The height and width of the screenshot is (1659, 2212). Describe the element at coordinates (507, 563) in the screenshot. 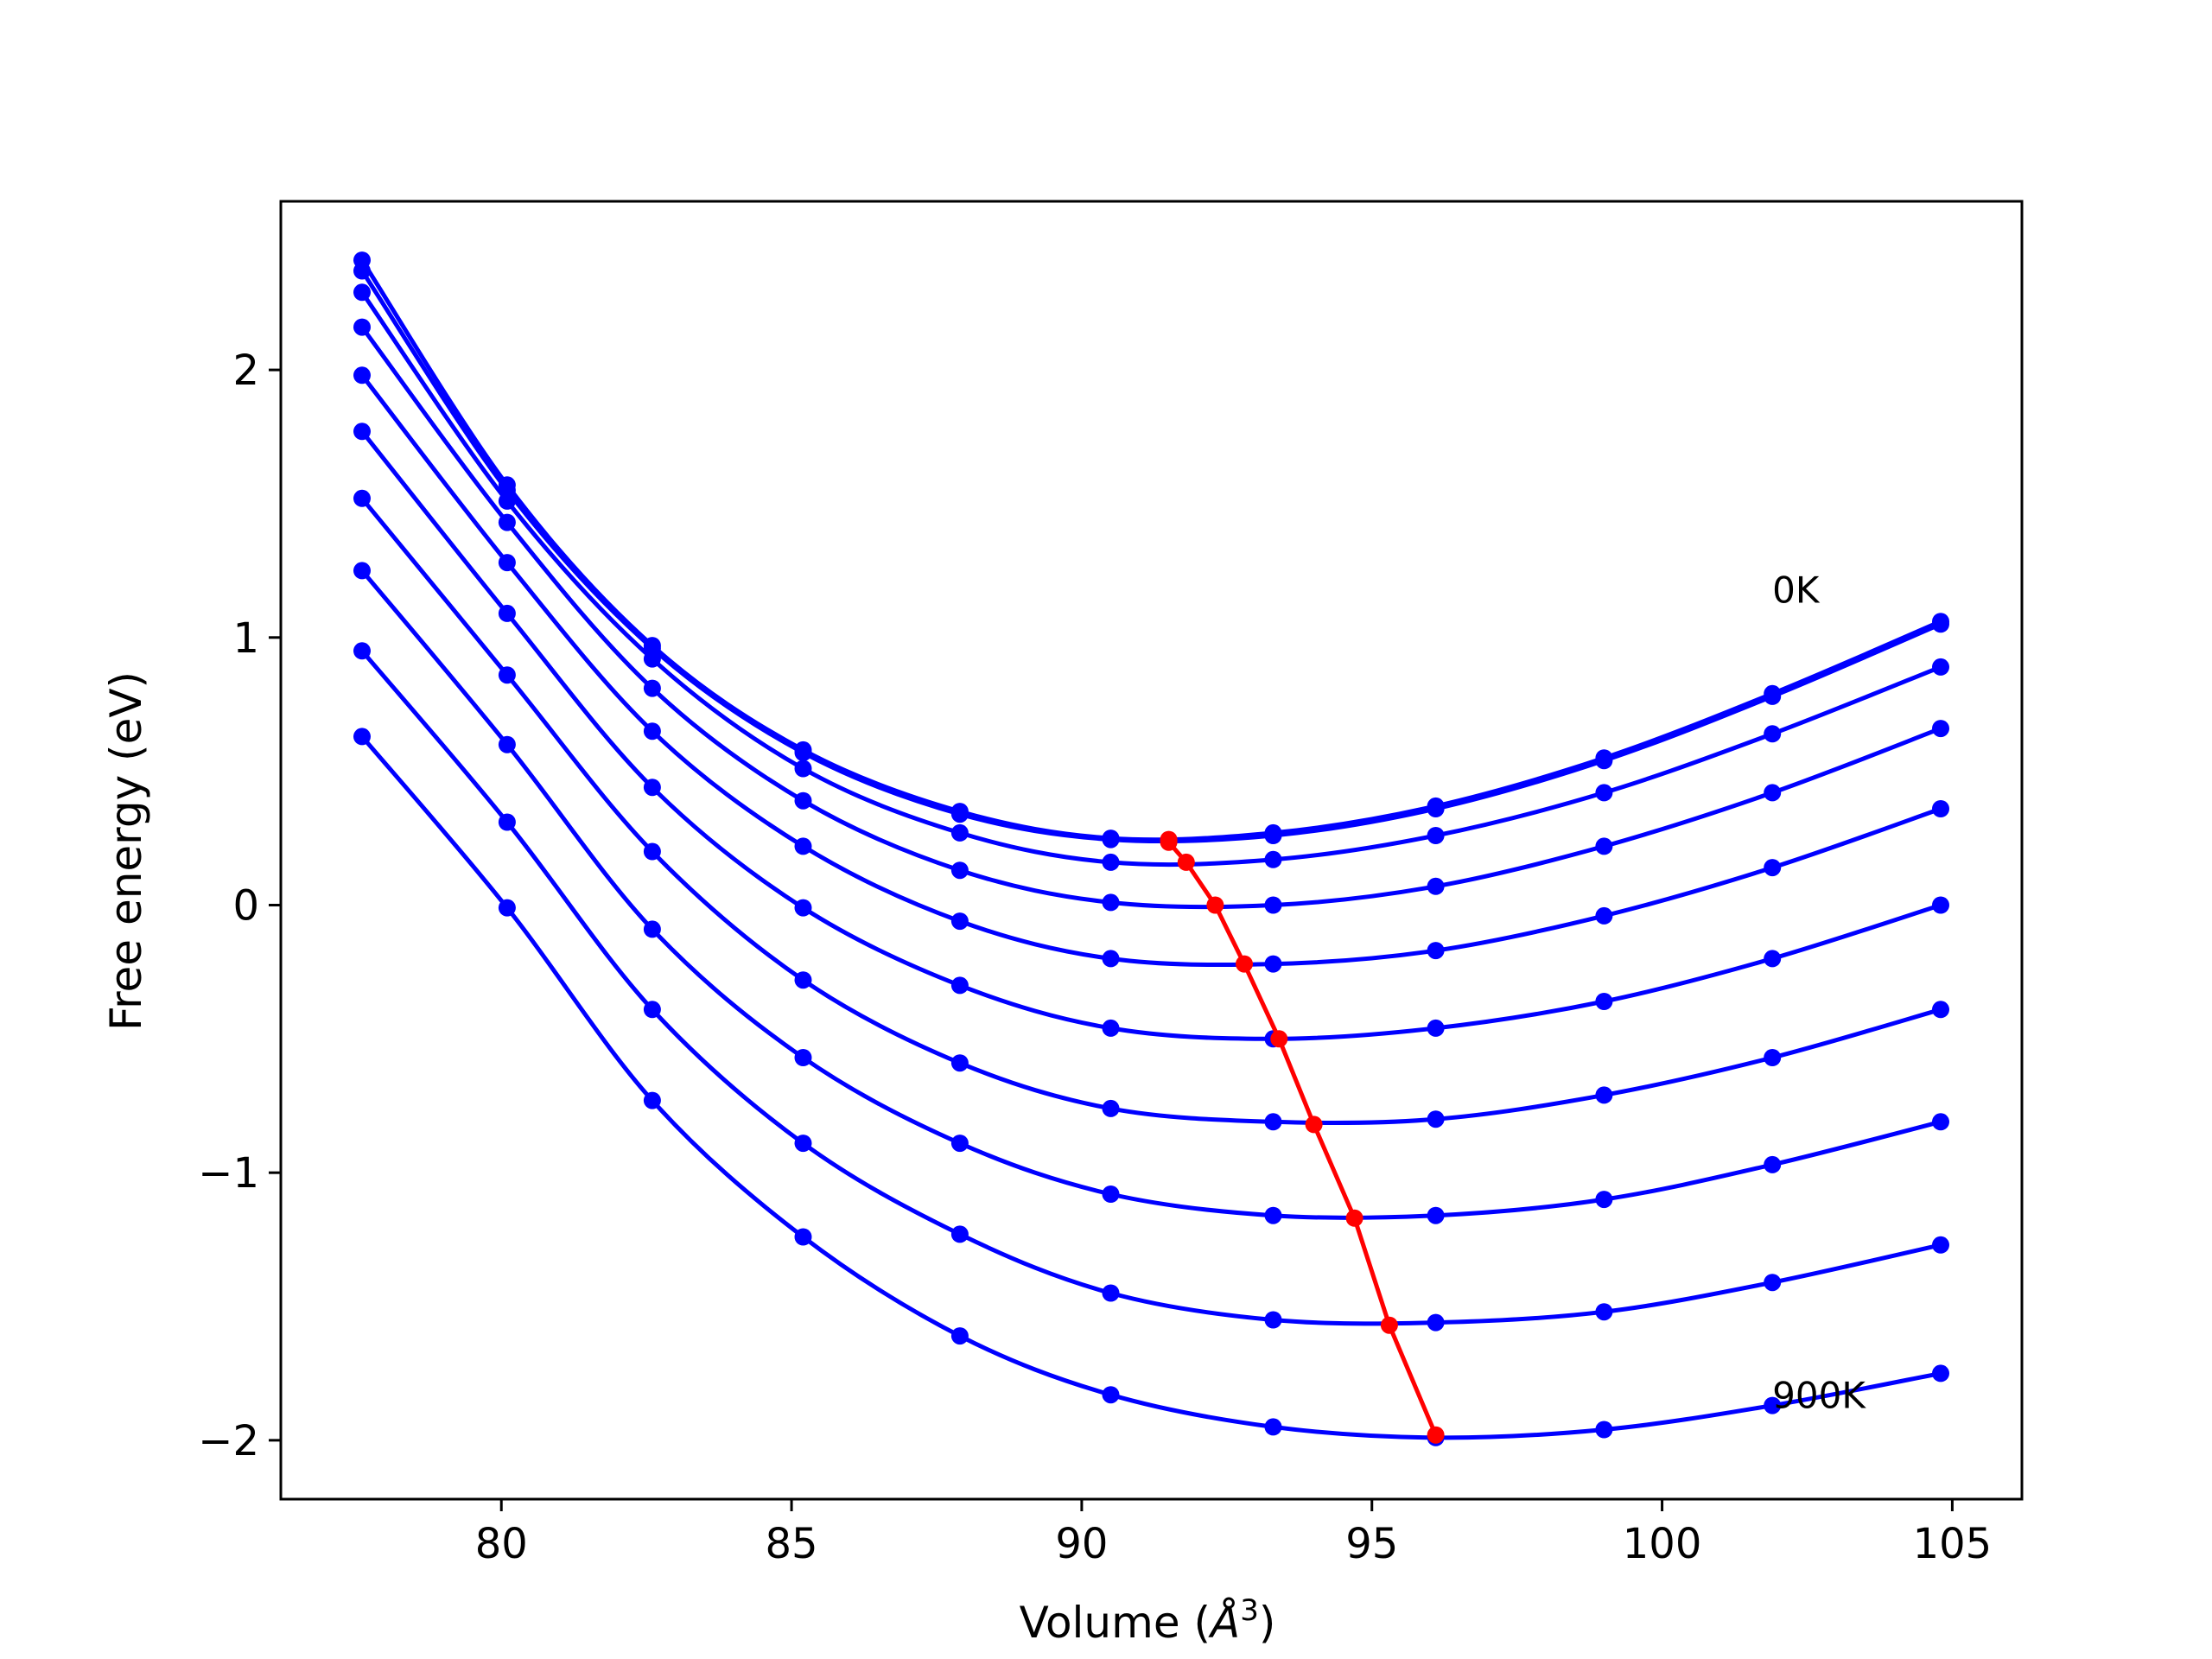

I see `data-point-s4-p1` at that location.